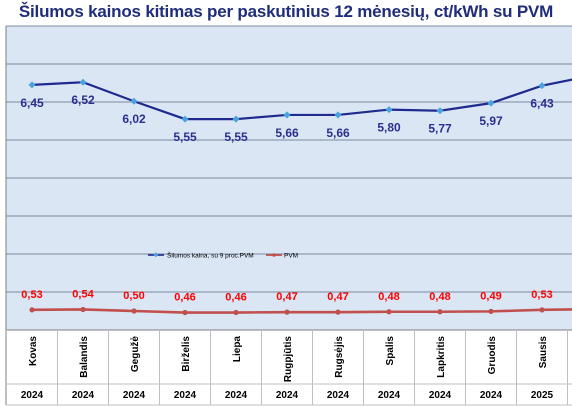 The width and height of the screenshot is (572, 407). What do you see at coordinates (339, 357) in the screenshot?
I see `x-tick-label: Rugsėjis` at bounding box center [339, 357].